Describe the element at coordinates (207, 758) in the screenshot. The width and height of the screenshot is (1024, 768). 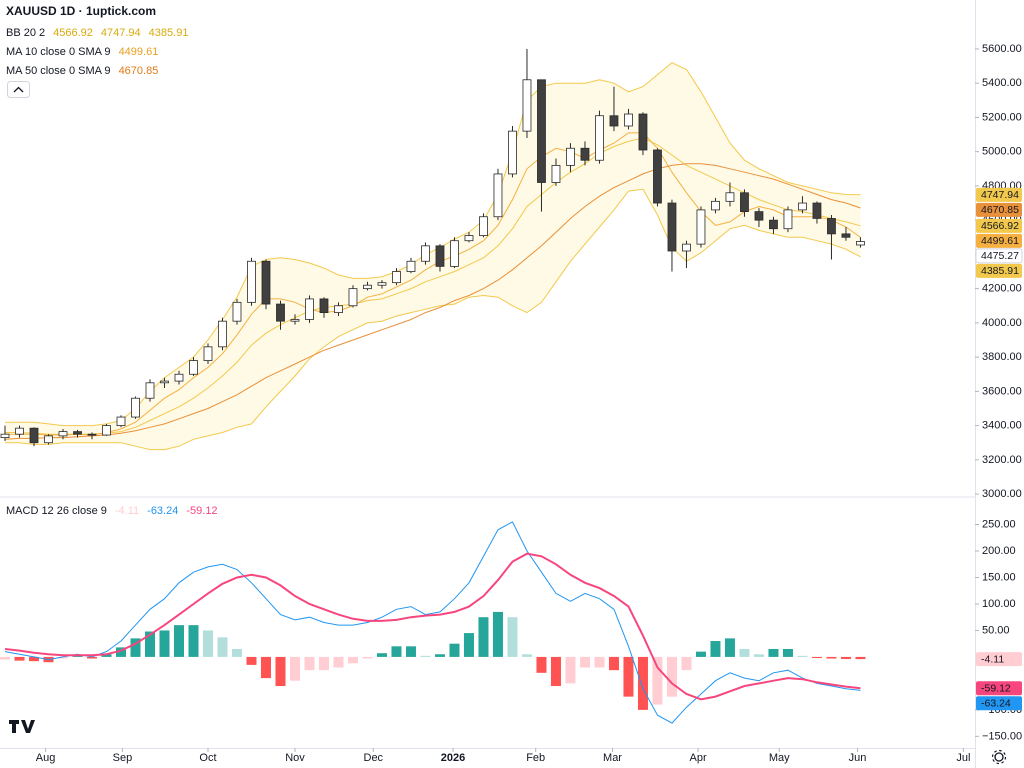
I see `x-tick-label: Oct` at that location.